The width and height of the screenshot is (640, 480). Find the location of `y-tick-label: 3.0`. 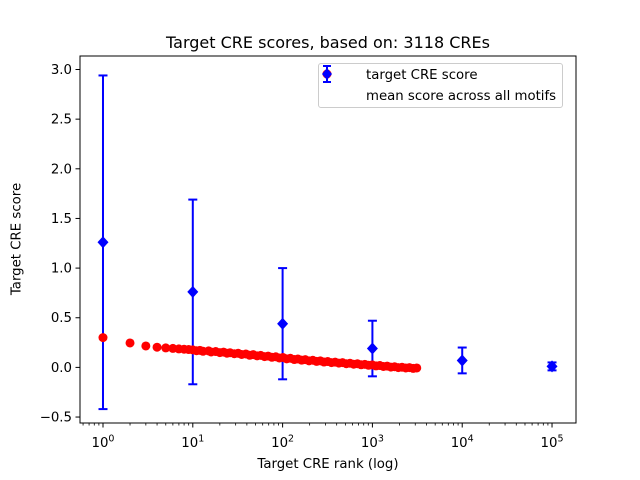

y-tick-label: 3.0 is located at coordinates (61, 70).